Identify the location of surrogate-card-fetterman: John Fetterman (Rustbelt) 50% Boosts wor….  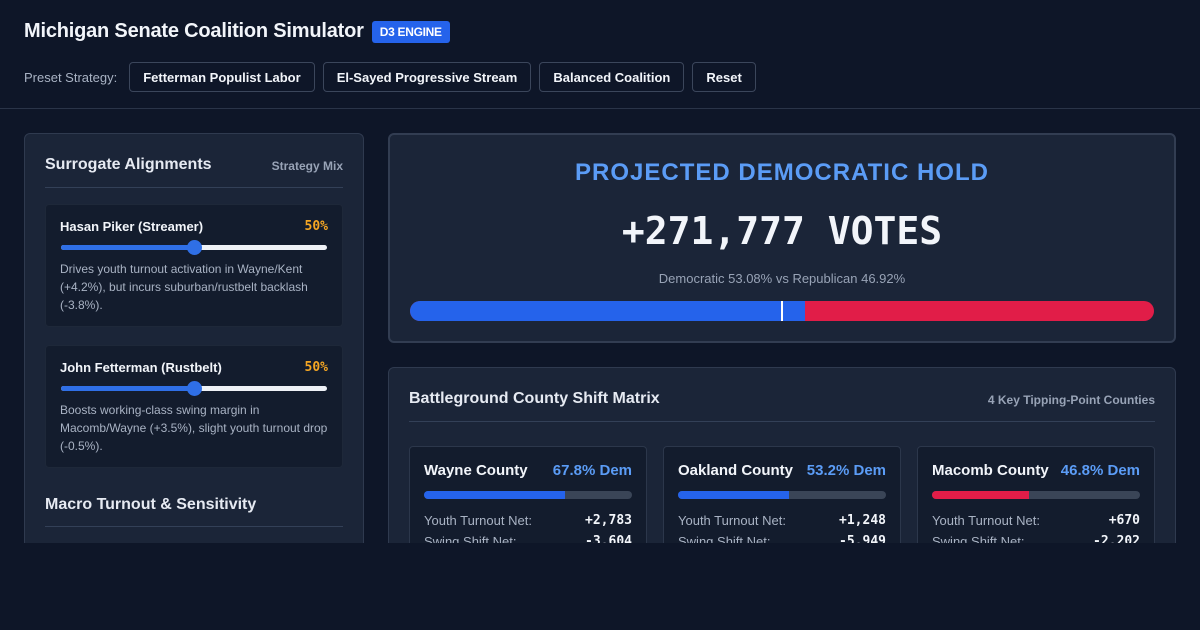
(194, 406).